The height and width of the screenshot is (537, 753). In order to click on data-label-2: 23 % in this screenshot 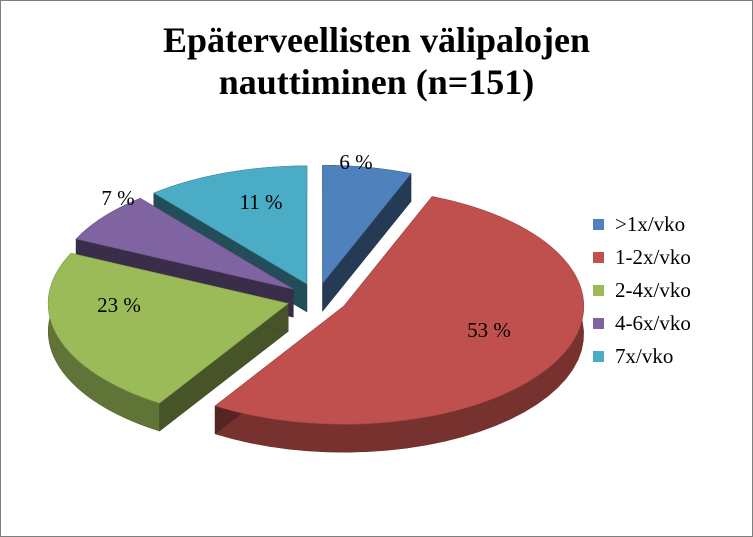, I will do `click(119, 305)`.